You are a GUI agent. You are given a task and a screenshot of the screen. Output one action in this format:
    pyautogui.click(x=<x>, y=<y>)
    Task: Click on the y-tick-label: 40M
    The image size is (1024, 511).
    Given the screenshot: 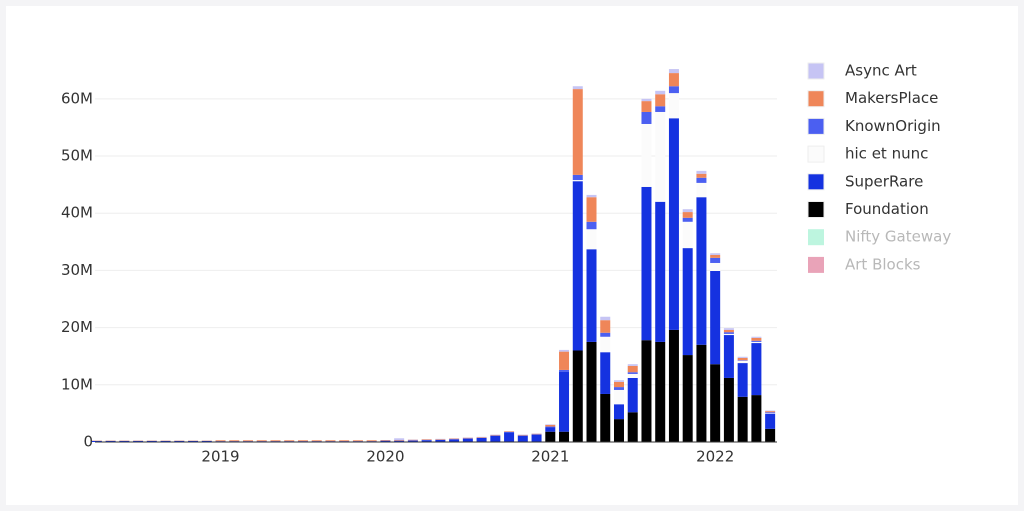 What is the action you would take?
    pyautogui.click(x=77, y=213)
    